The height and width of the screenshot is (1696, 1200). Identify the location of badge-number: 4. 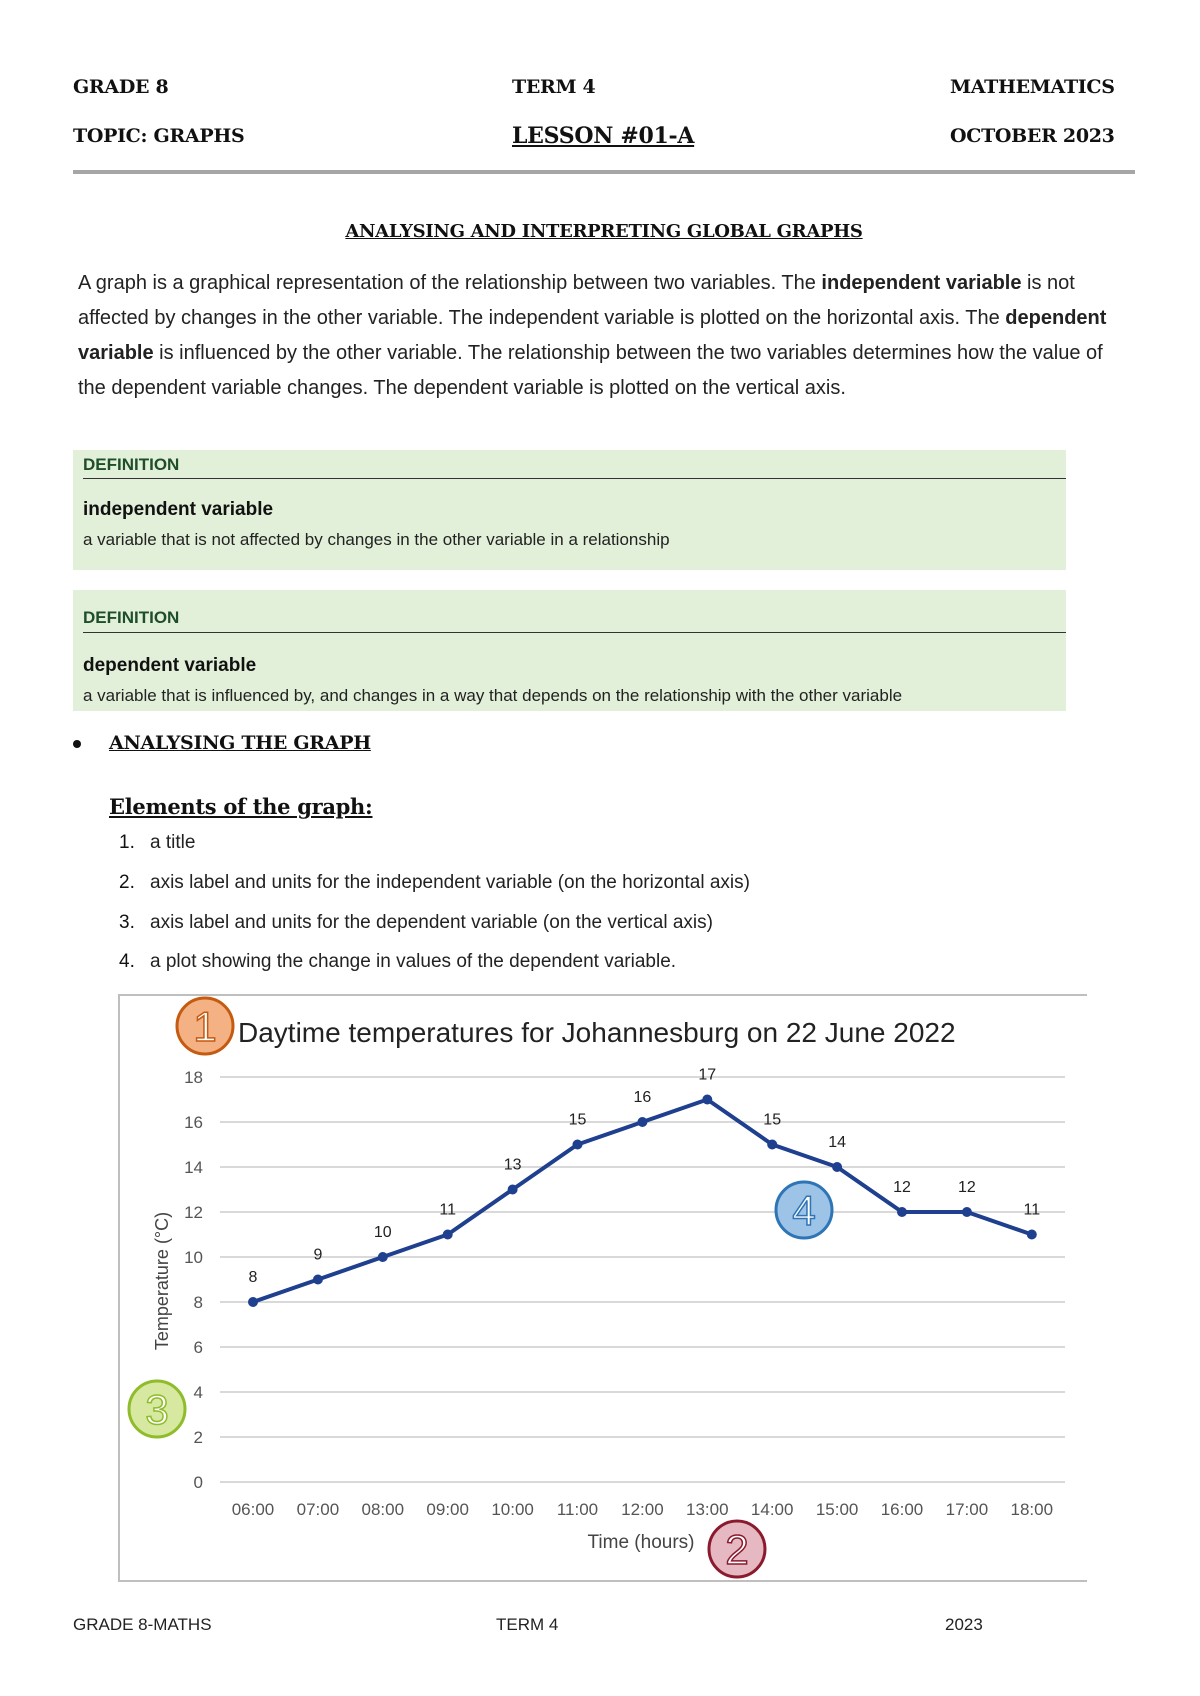
(803, 1210).